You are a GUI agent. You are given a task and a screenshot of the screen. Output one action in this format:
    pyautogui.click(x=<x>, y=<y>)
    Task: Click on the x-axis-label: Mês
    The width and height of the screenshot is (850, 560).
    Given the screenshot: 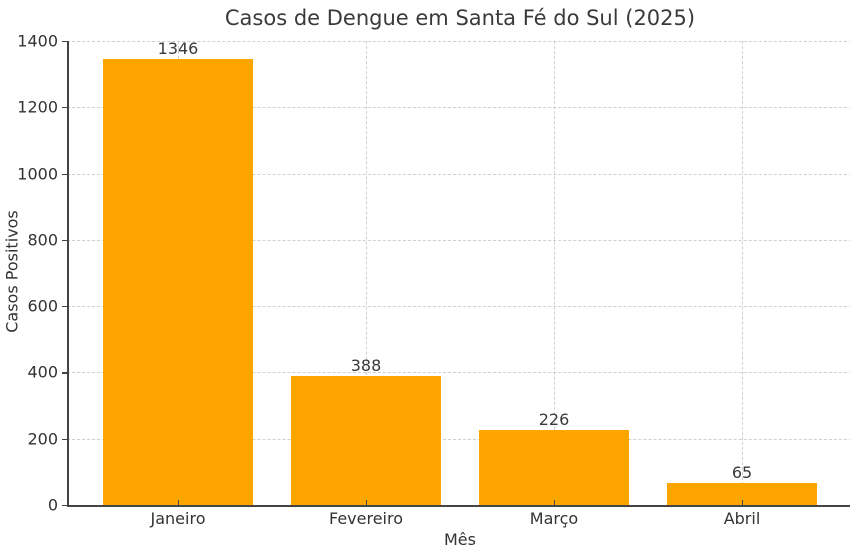 What is the action you would take?
    pyautogui.click(x=460, y=539)
    